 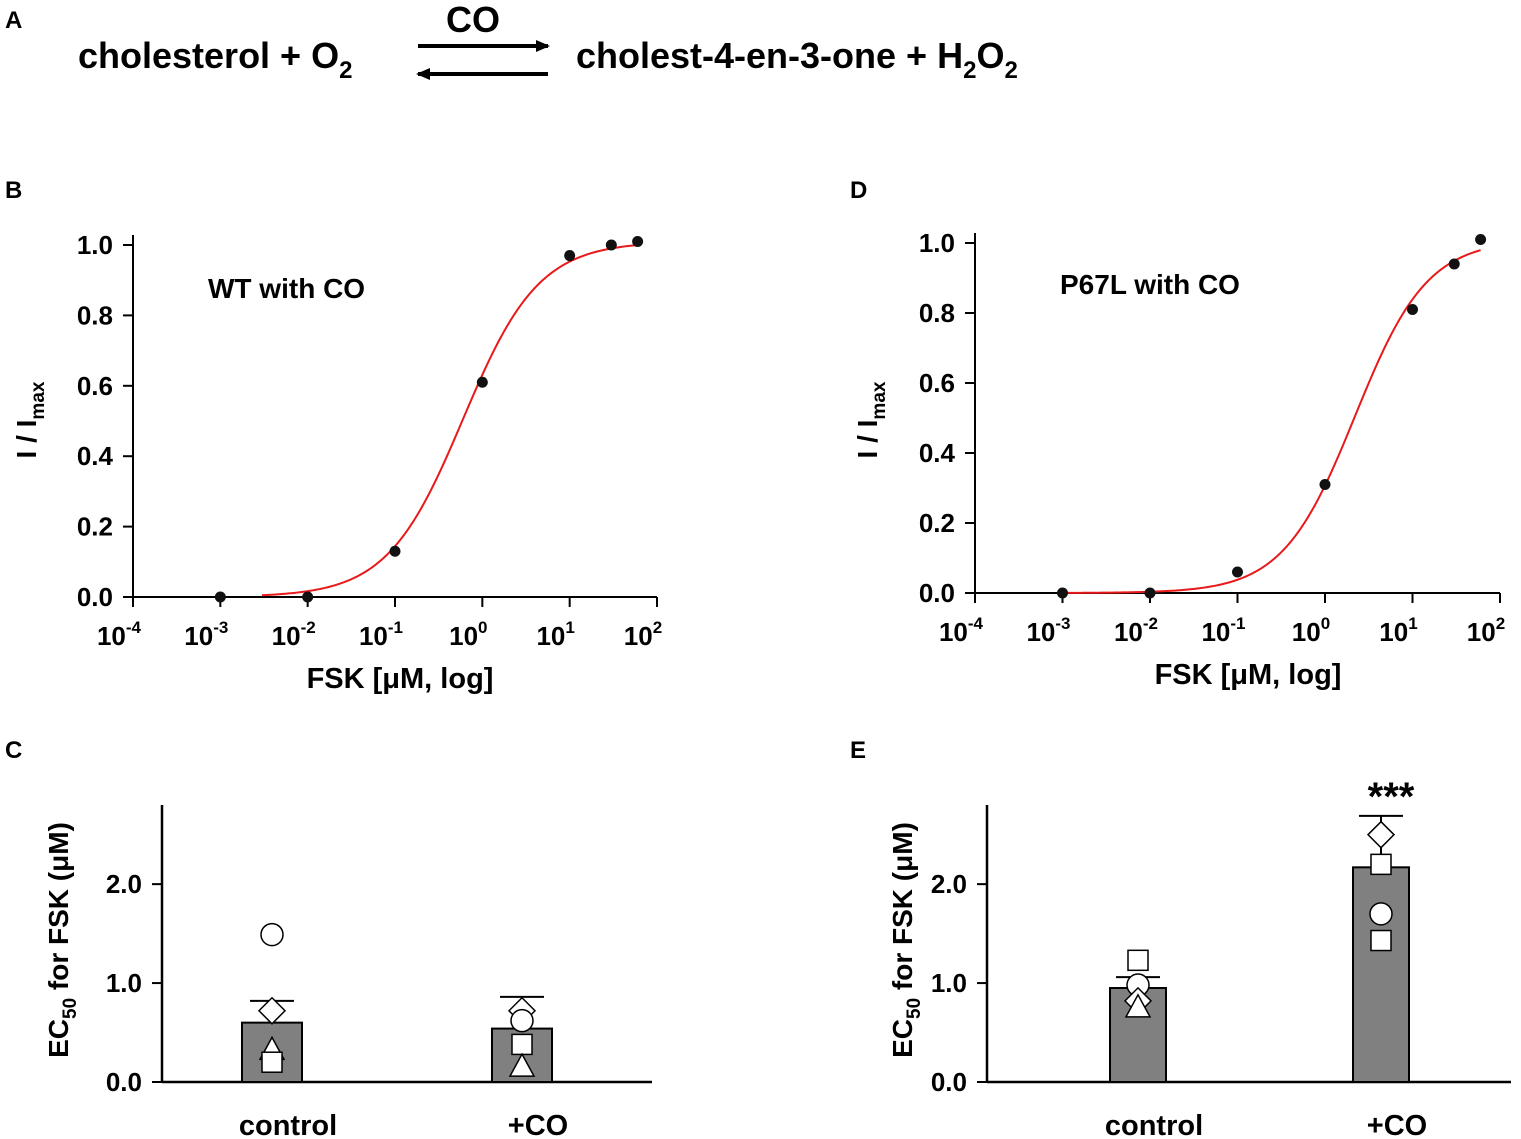 What do you see at coordinates (347, 972) in the screenshot?
I see `ec50-bar-chart-wt: EC50 for FSK (μM) 0.0 1.0 2.0 control +CO` at bounding box center [347, 972].